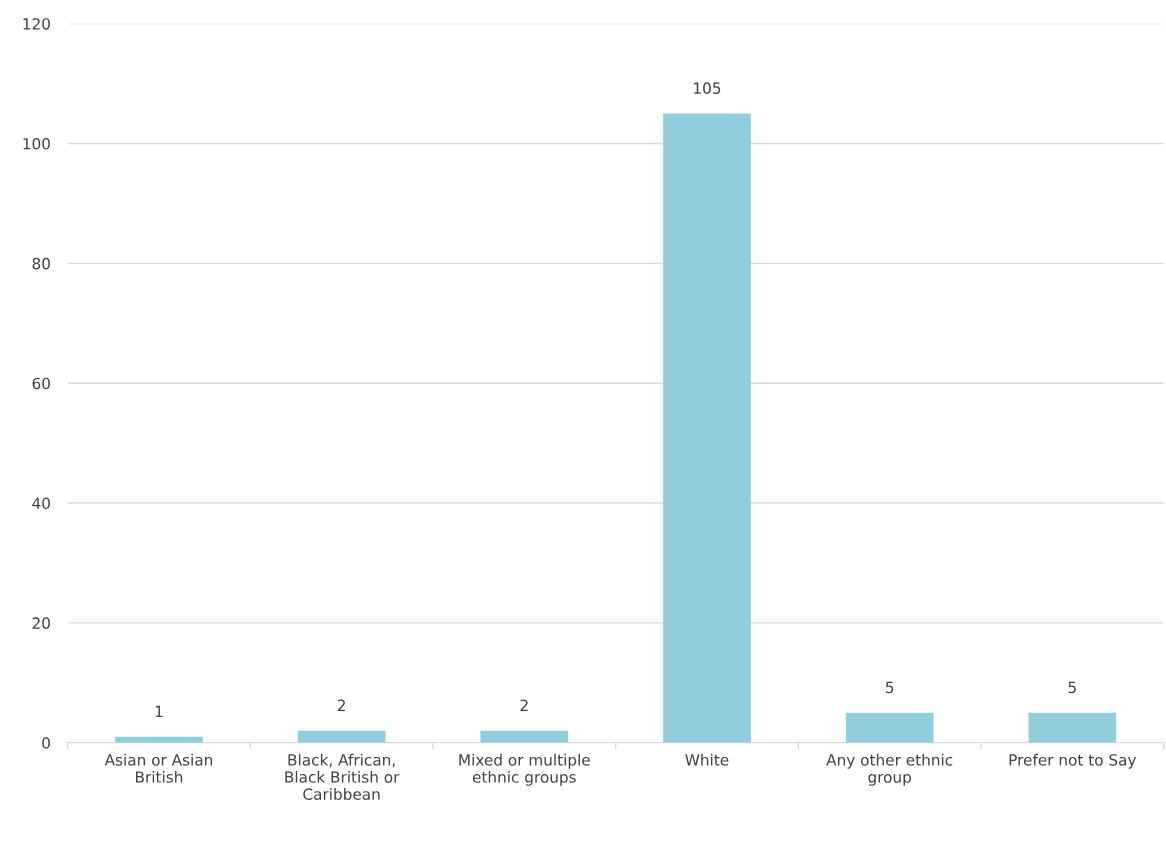 This screenshot has height=845, width=1166. What do you see at coordinates (41, 383) in the screenshot?
I see `y-tick-label: 60` at bounding box center [41, 383].